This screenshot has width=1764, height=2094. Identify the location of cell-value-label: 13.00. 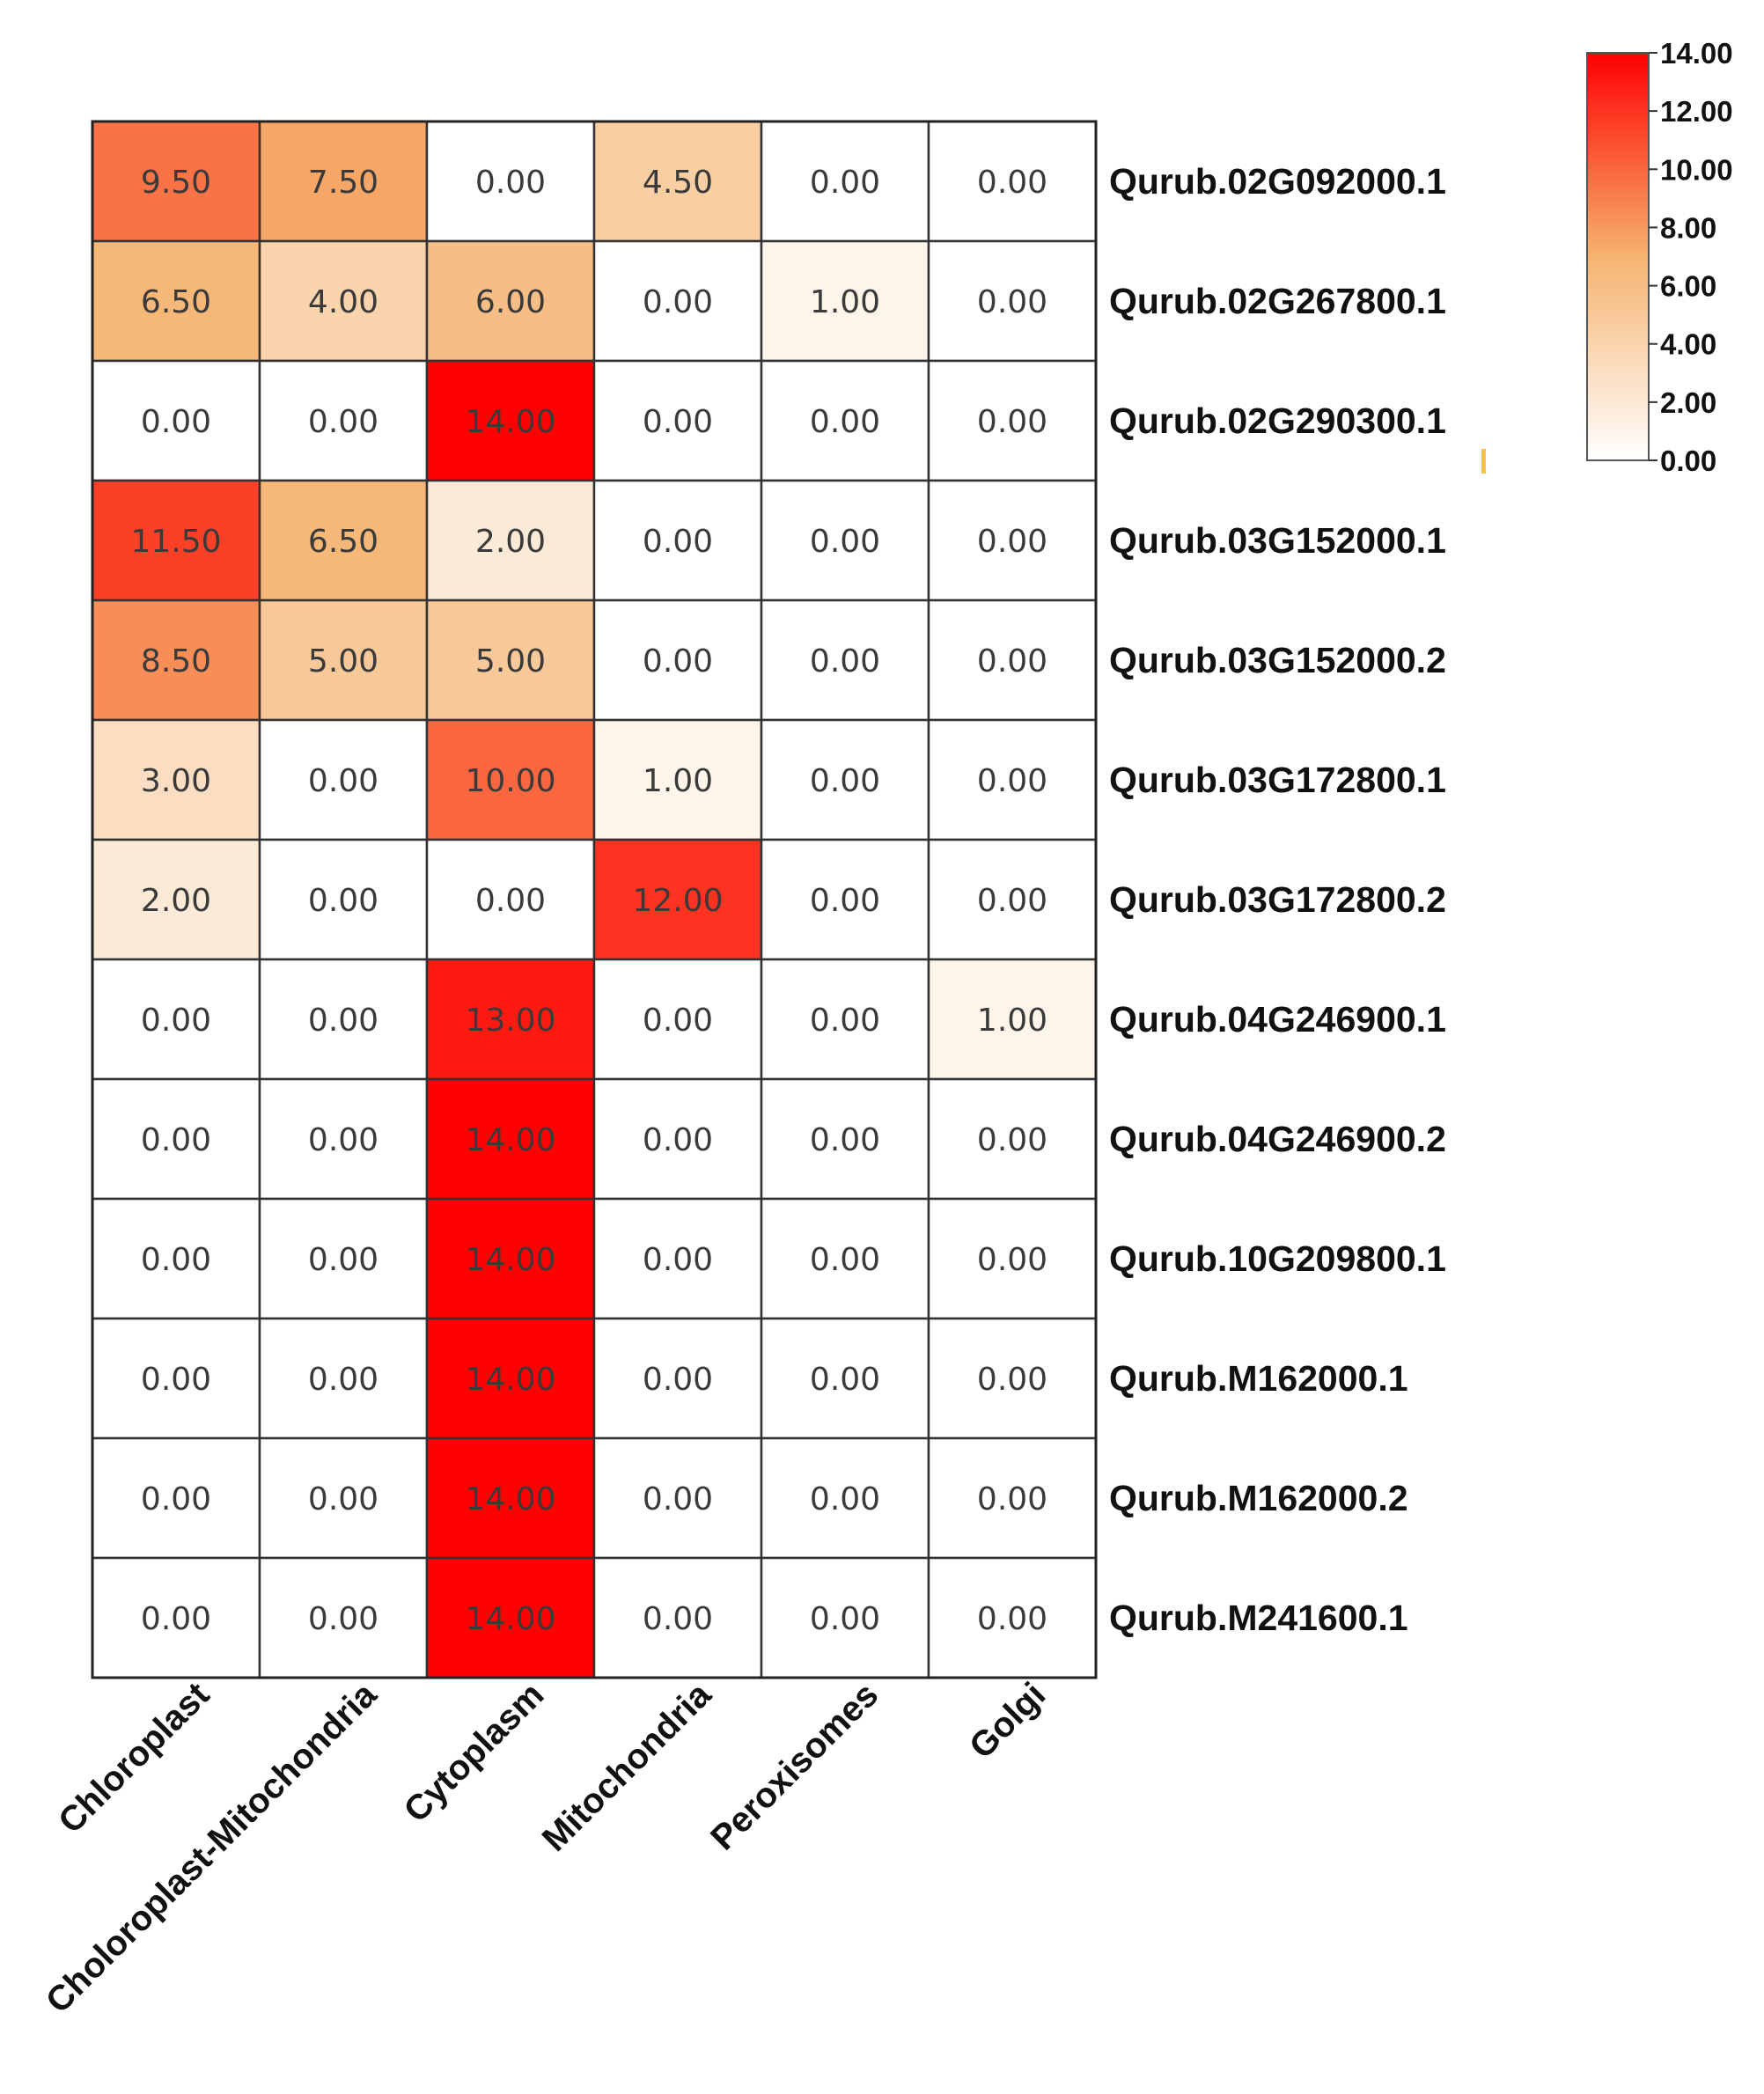
(510, 1021).